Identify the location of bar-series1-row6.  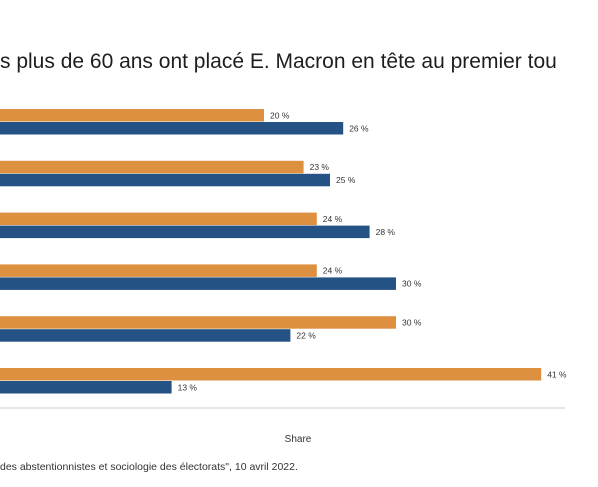
(271, 374).